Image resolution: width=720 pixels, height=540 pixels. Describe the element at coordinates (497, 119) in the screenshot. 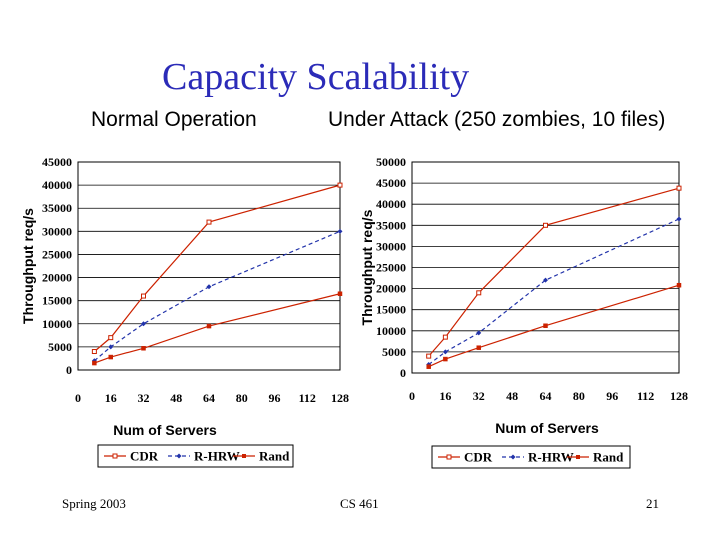

I see `subtitle-under-attack: Under Attack (250 zombies, 10 files)` at that location.